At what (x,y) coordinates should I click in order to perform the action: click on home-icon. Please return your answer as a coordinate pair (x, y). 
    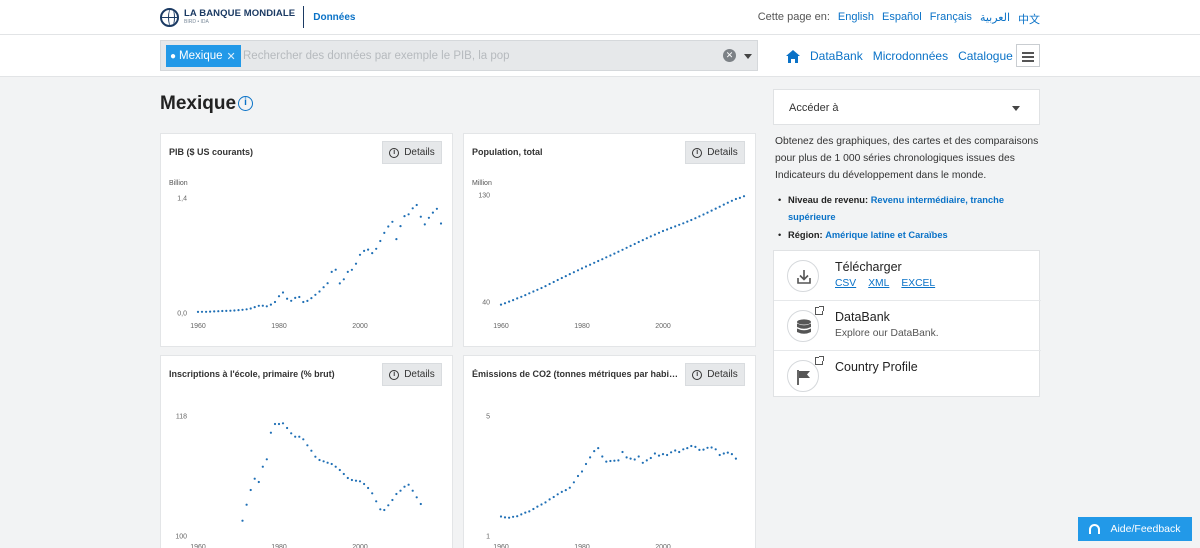
    Looking at the image, I should click on (793, 56).